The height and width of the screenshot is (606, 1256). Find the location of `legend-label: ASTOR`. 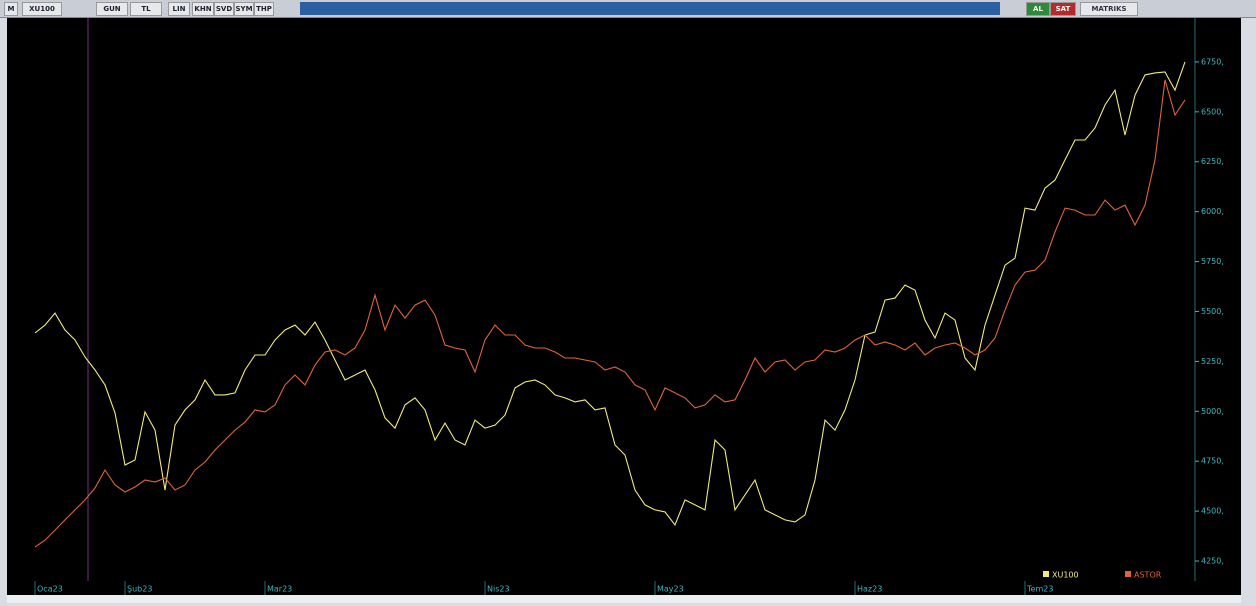

legend-label: ASTOR is located at coordinates (1148, 575).